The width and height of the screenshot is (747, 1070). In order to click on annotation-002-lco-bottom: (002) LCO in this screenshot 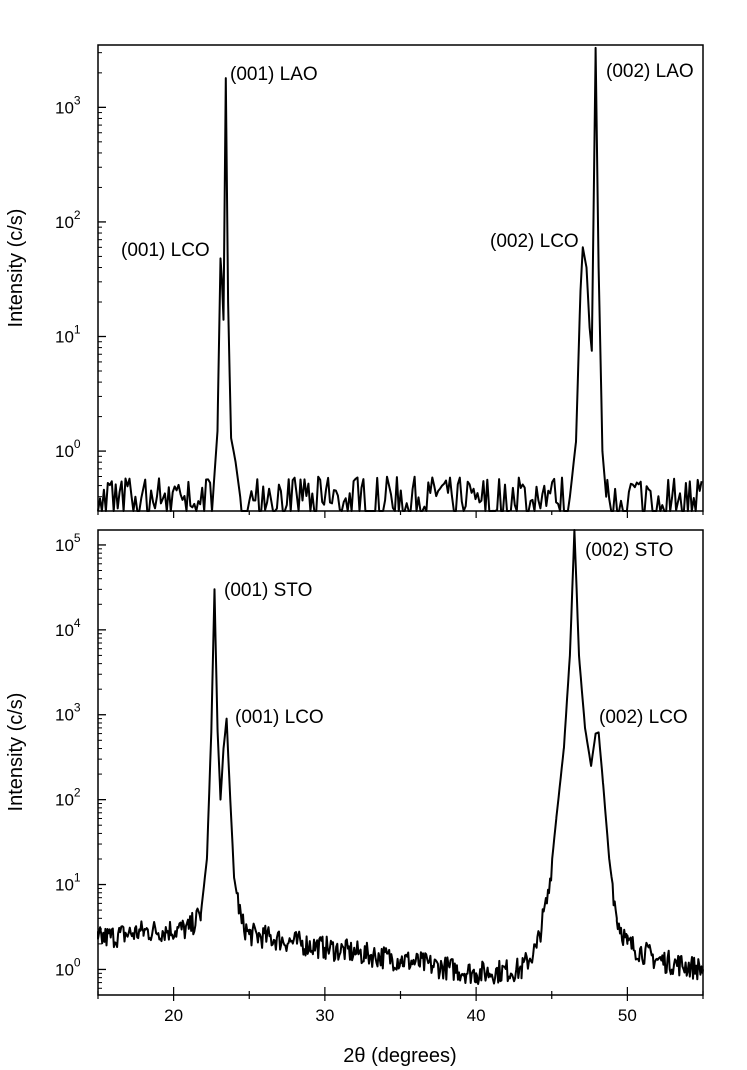, I will do `click(643, 717)`.